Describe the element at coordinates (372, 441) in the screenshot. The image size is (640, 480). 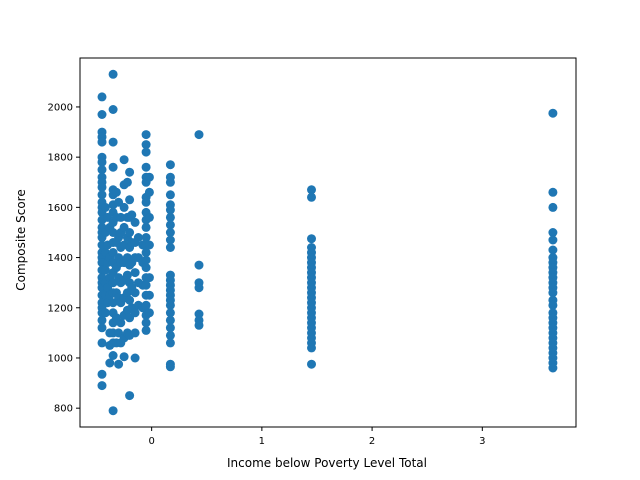
I see `x-tick-label: 2` at that location.